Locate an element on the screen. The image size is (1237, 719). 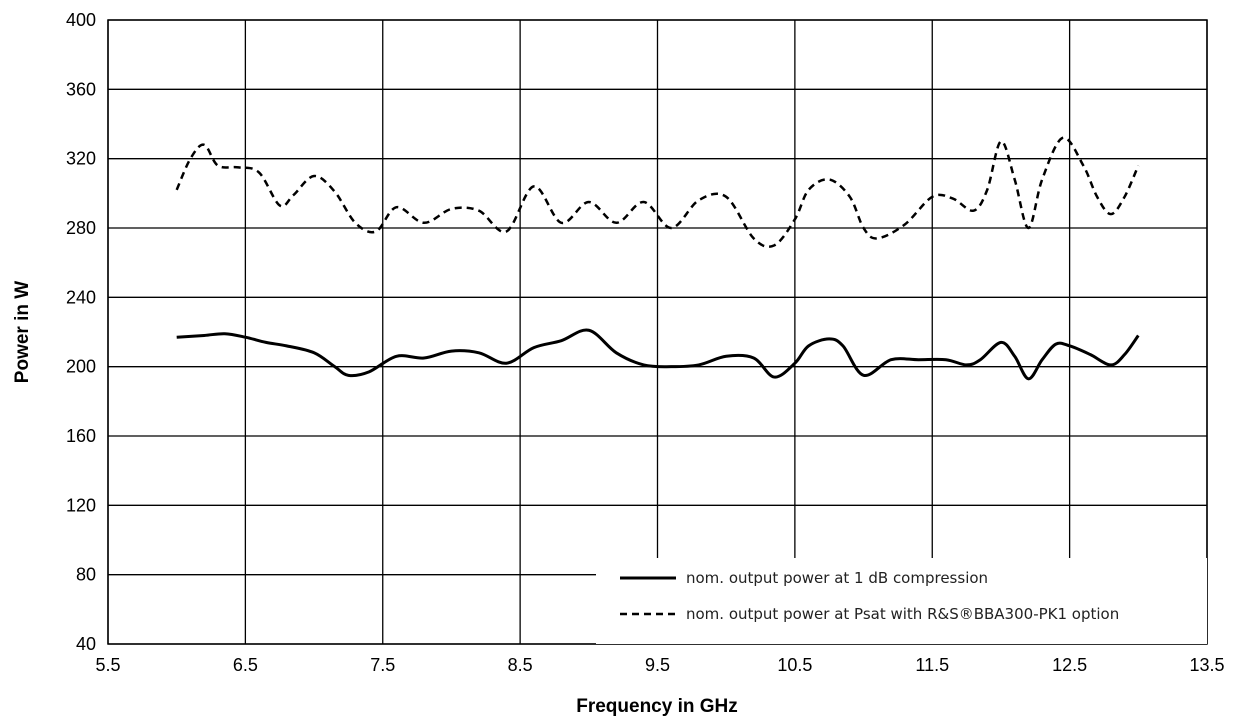
x-axis-title: Frequency in GHz is located at coordinates (657, 706).